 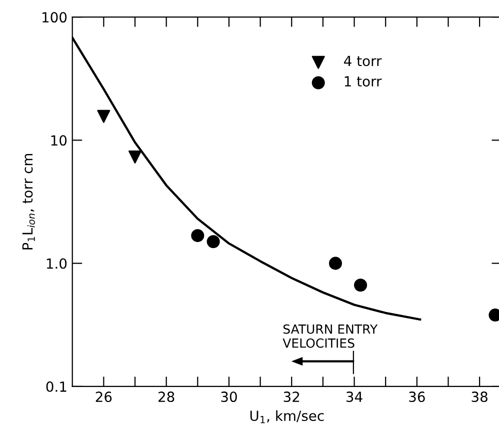 What do you see at coordinates (292, 397) in the screenshot?
I see `x-tick-label: 32` at bounding box center [292, 397].